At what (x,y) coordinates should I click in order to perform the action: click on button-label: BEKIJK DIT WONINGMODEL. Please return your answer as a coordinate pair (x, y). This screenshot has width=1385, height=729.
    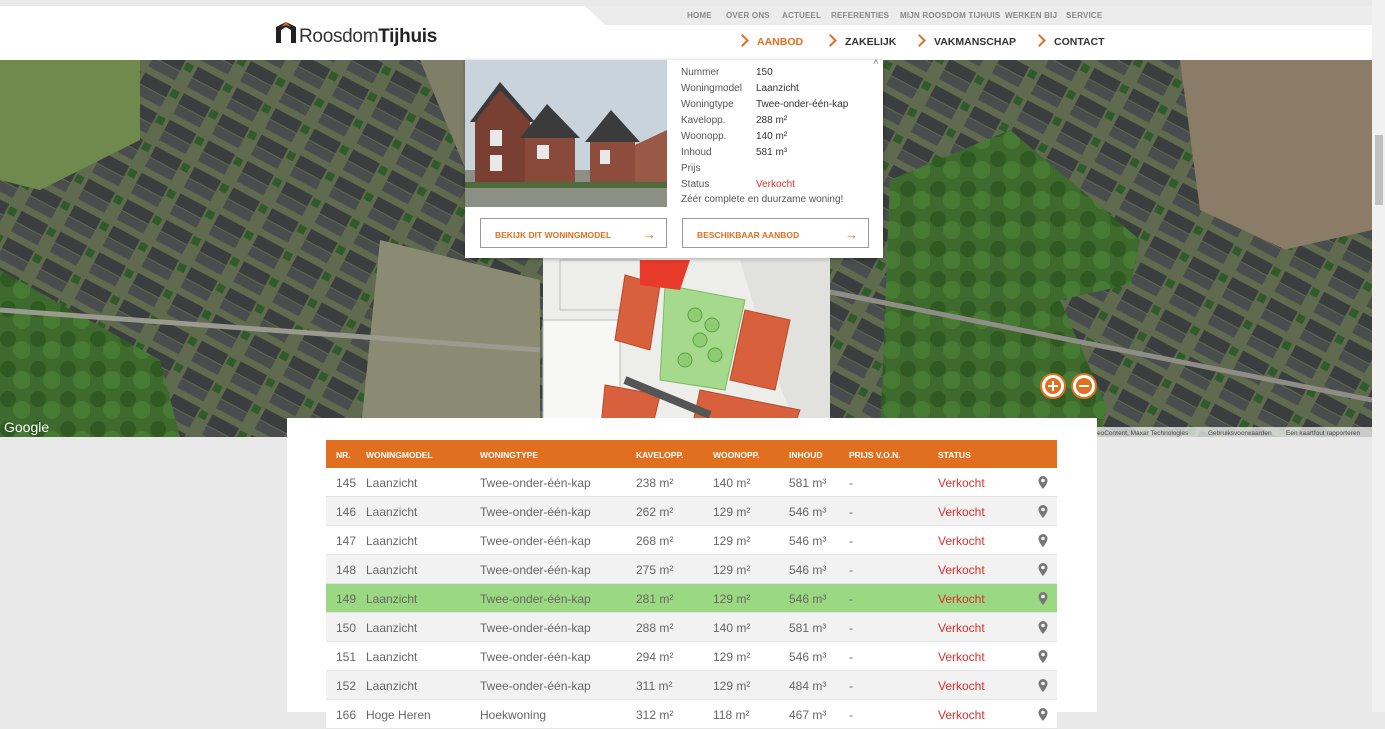
    Looking at the image, I should click on (553, 235).